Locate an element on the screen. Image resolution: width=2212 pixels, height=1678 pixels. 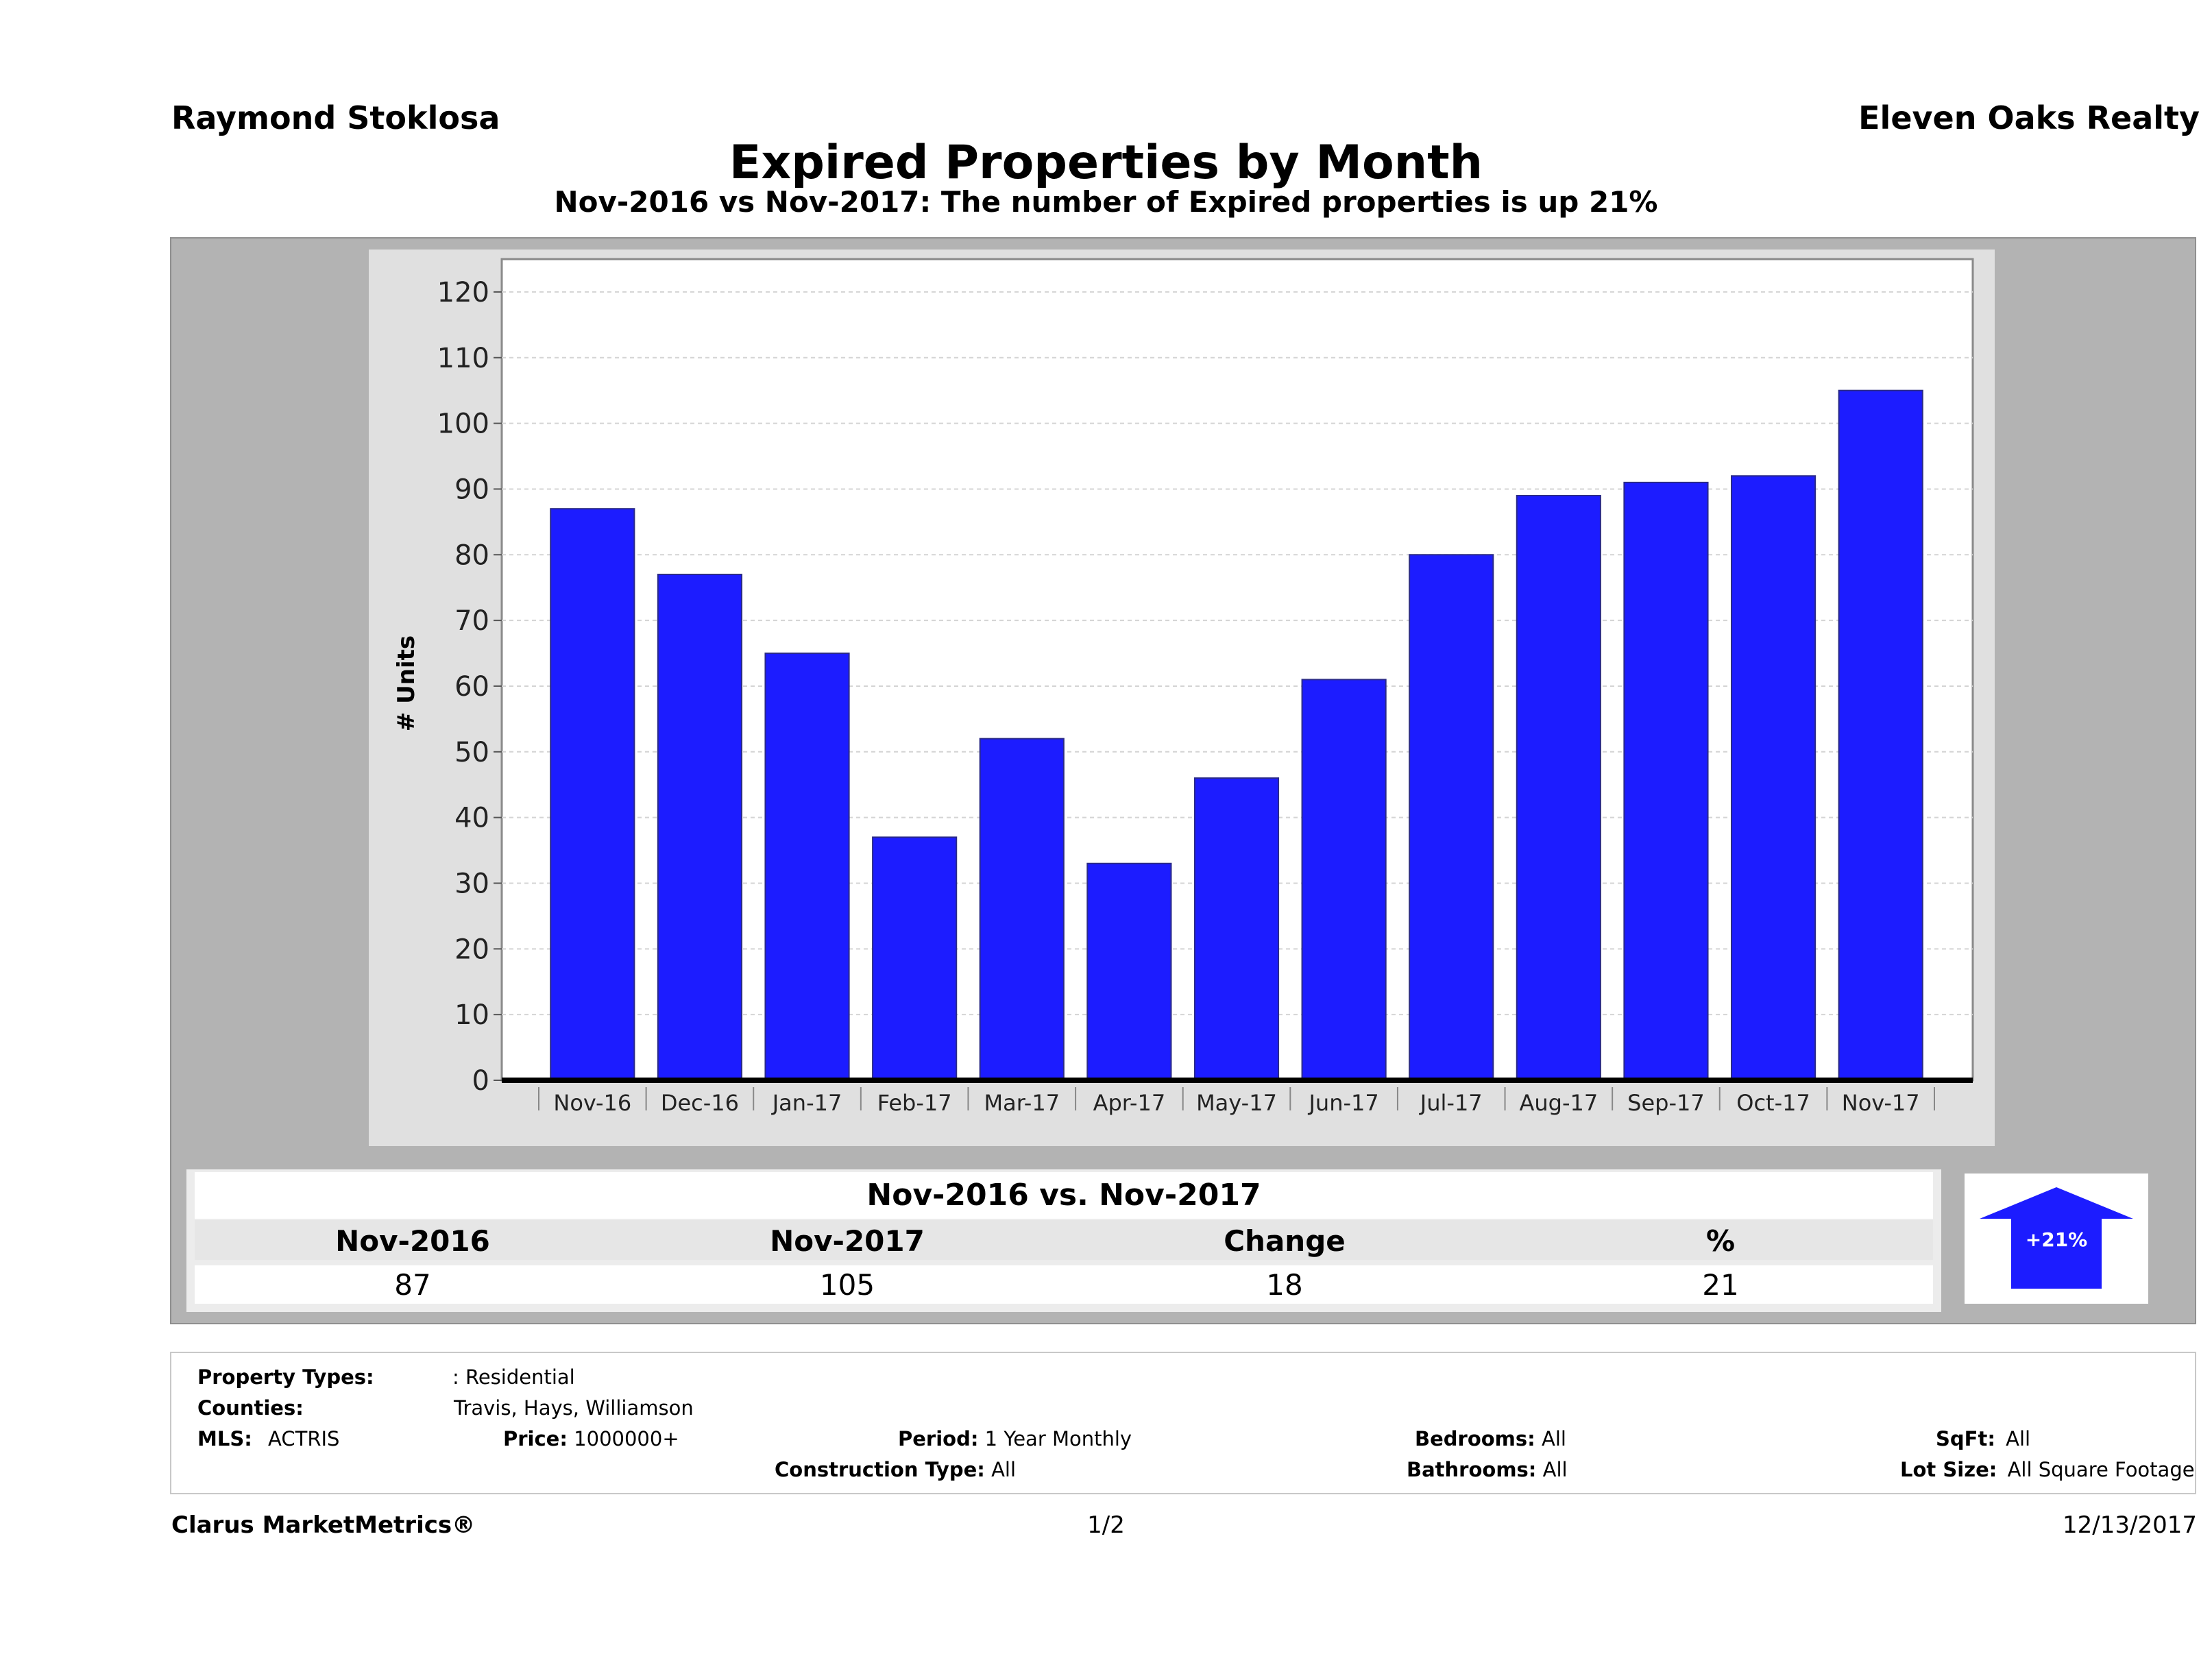
construction-type-label: Construction Type: is located at coordinates (880, 1470).